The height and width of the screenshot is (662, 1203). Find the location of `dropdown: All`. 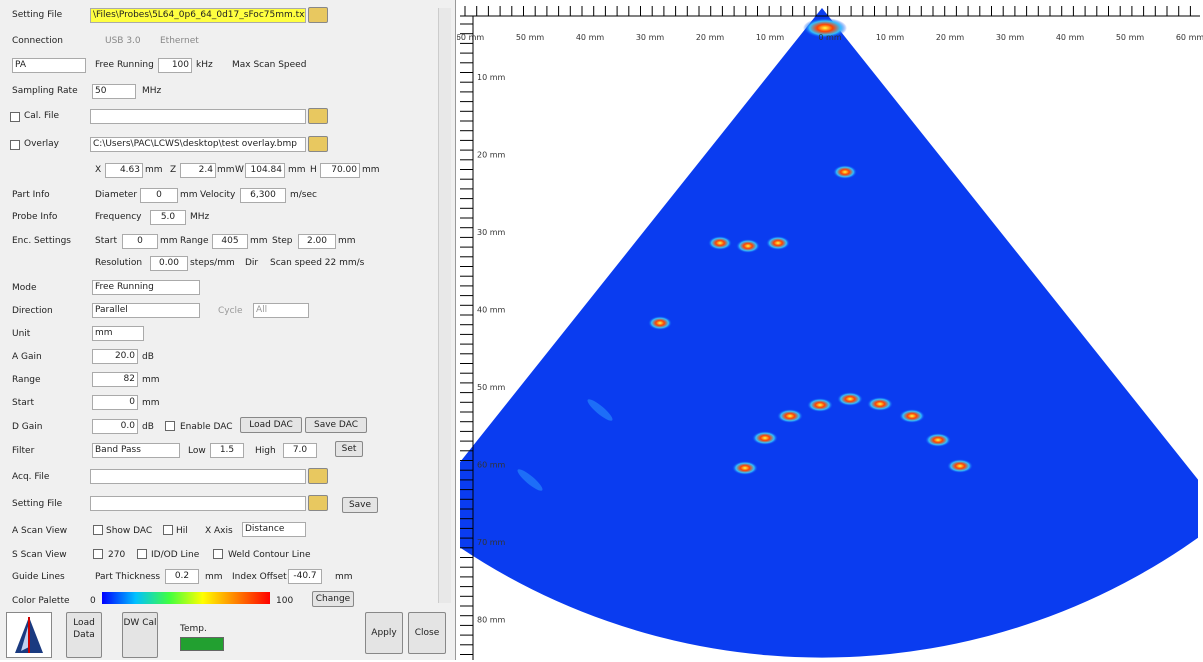

dropdown: All is located at coordinates (281, 310).